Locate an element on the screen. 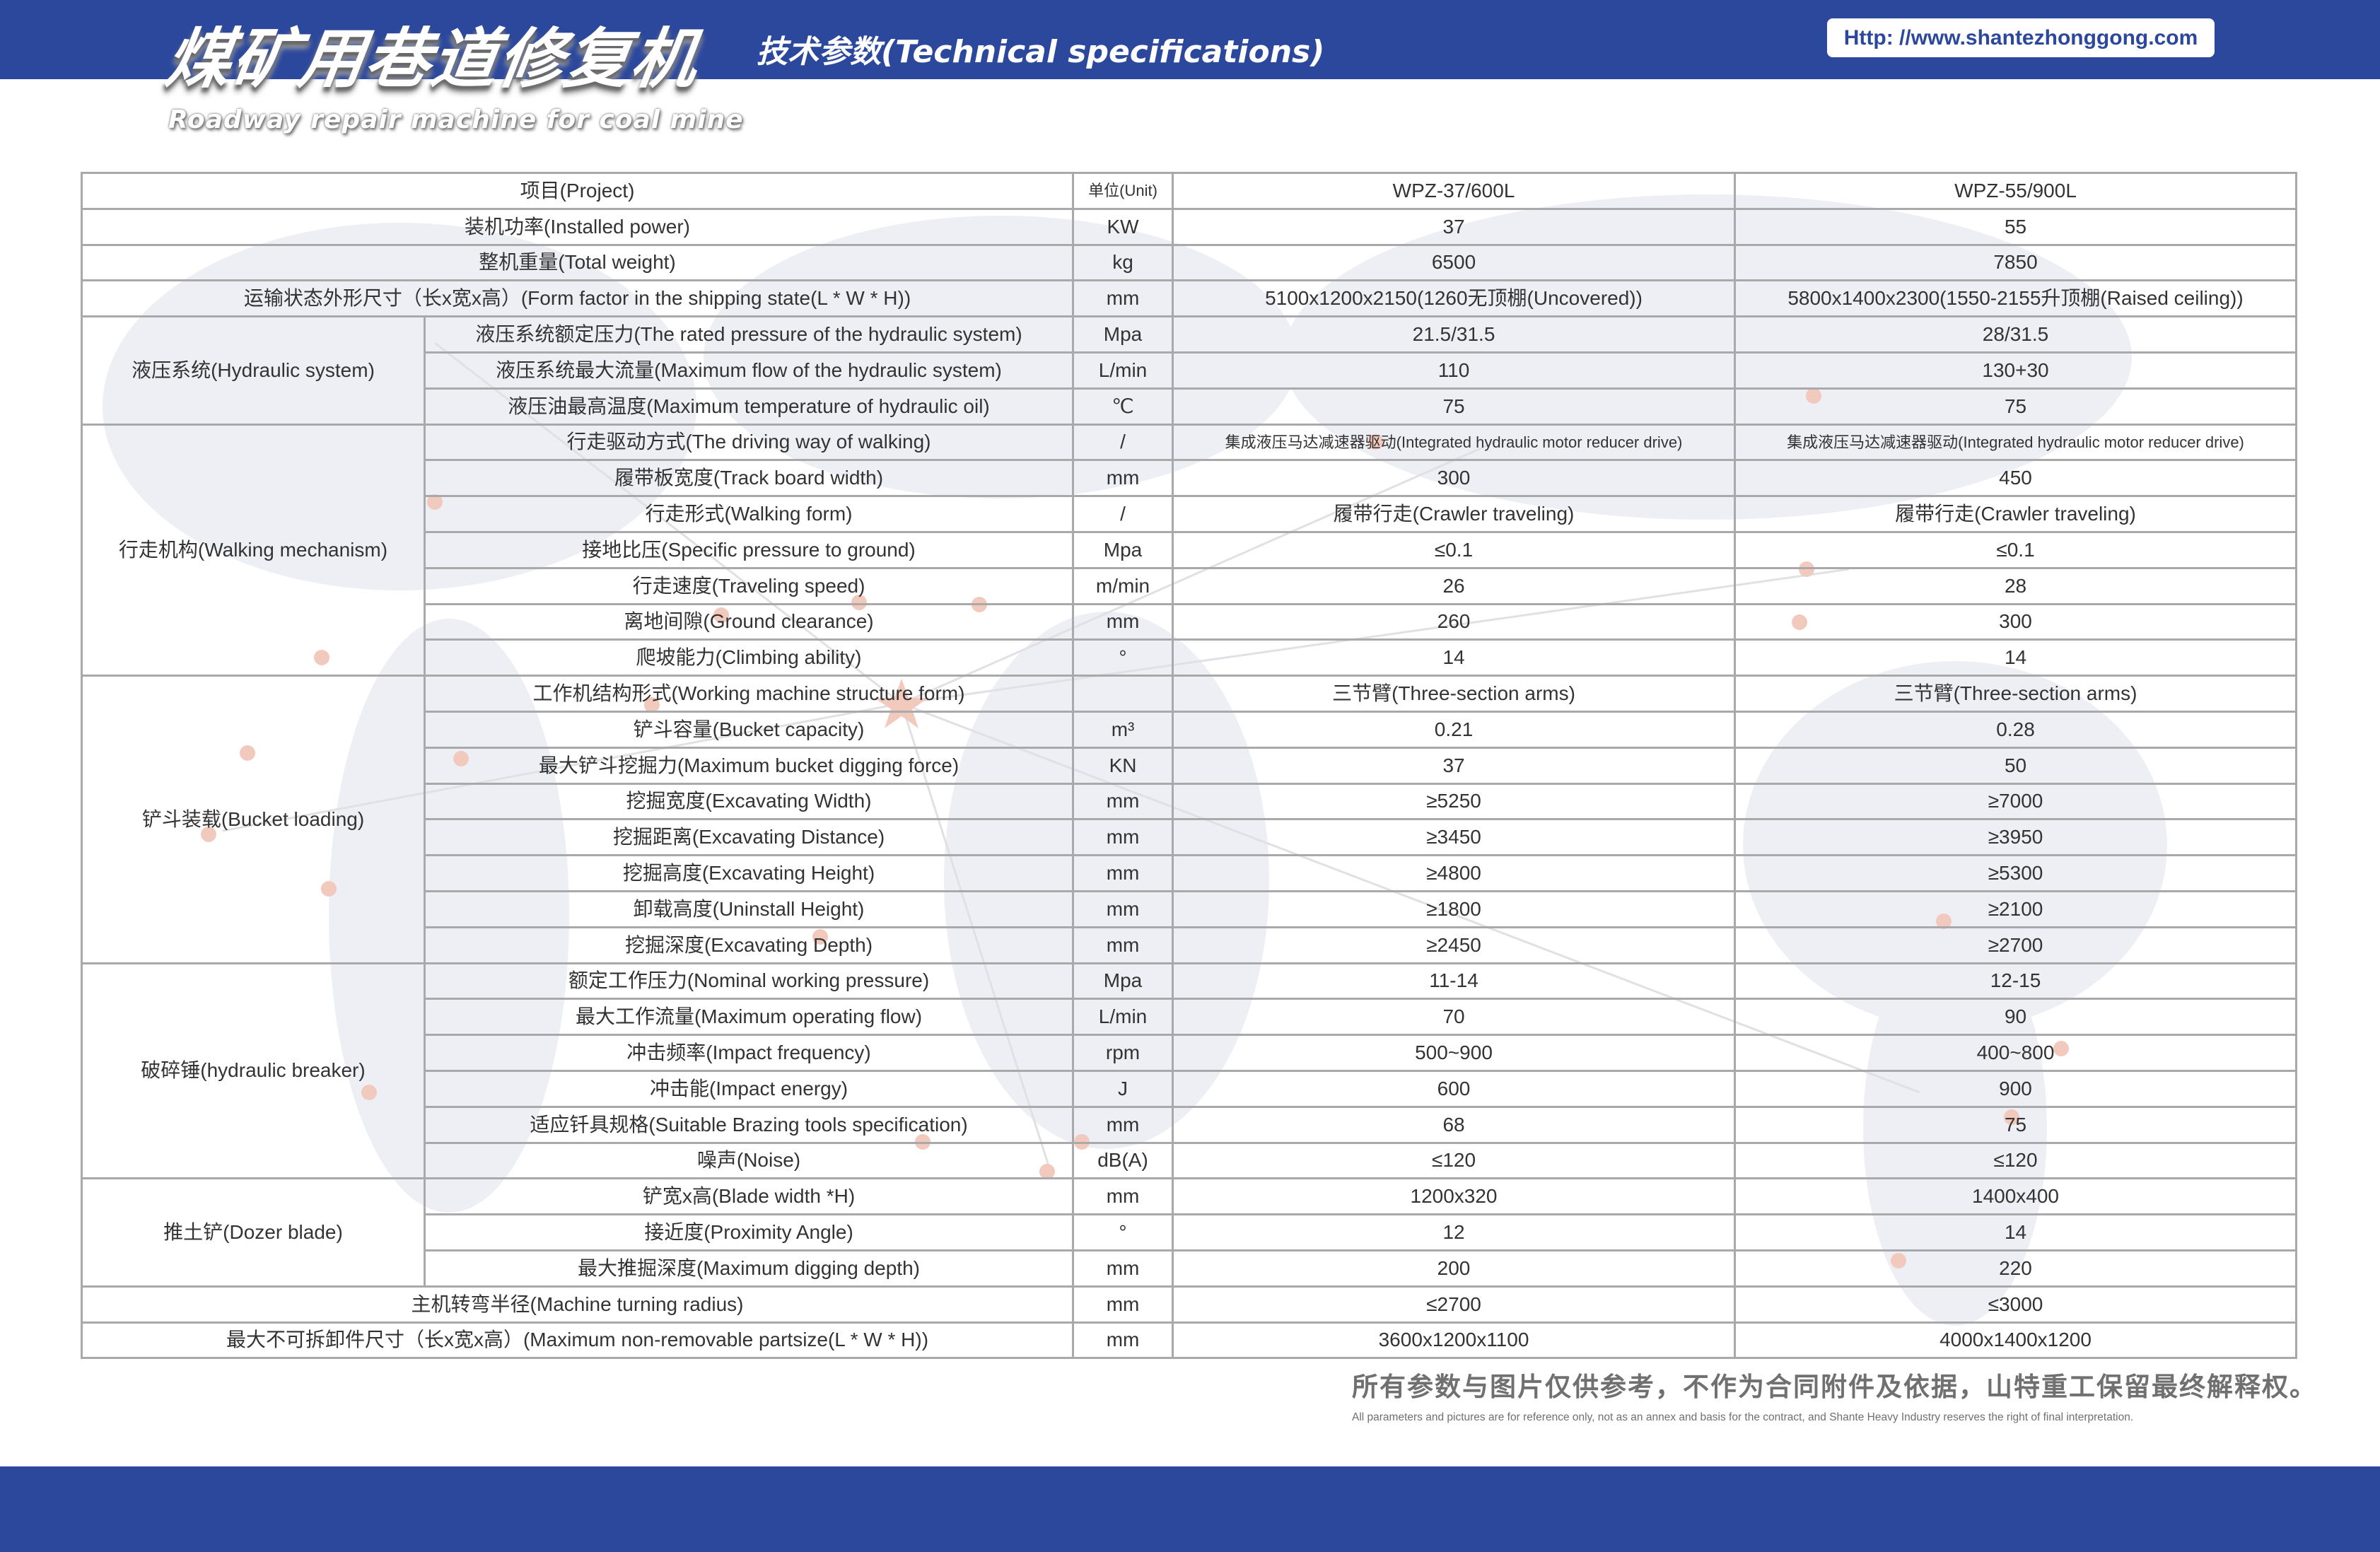  value-model-2: 50 is located at coordinates (2016, 765).